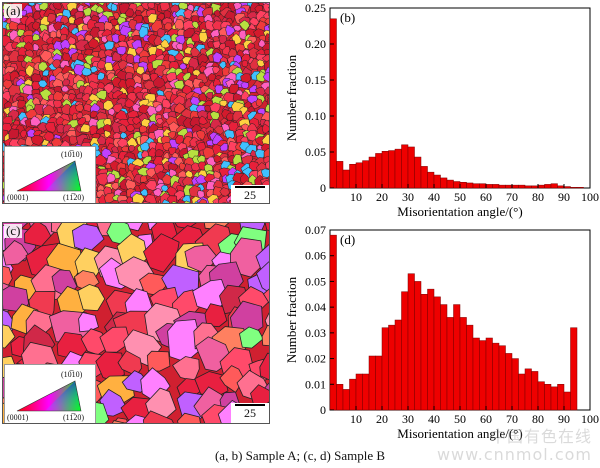 This screenshot has width=600, height=468. What do you see at coordinates (315, 384) in the screenshot?
I see `ytick-label-d-1: 0.01` at bounding box center [315, 384].